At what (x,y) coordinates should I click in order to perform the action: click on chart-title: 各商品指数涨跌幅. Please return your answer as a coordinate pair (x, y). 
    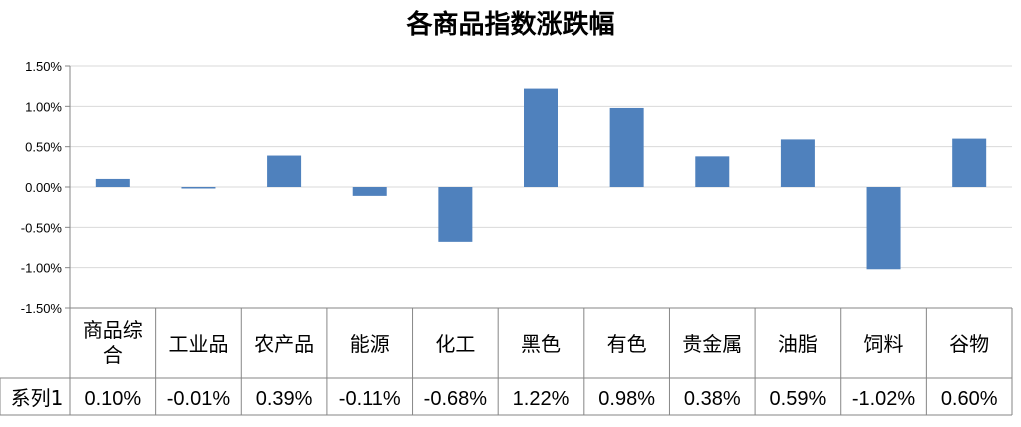
    Looking at the image, I should click on (510, 25).